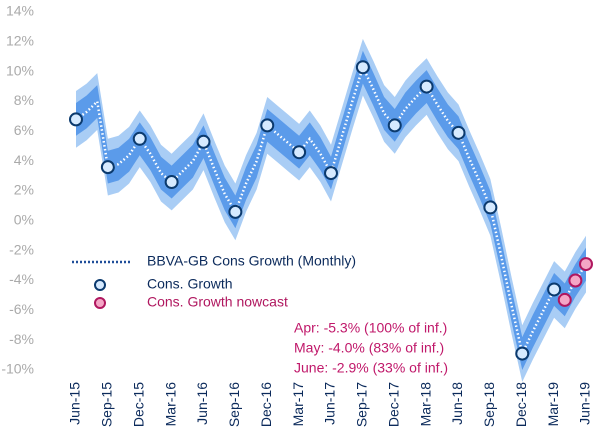  What do you see at coordinates (24, 190) in the screenshot?
I see `y-tick-label: 2%` at bounding box center [24, 190].